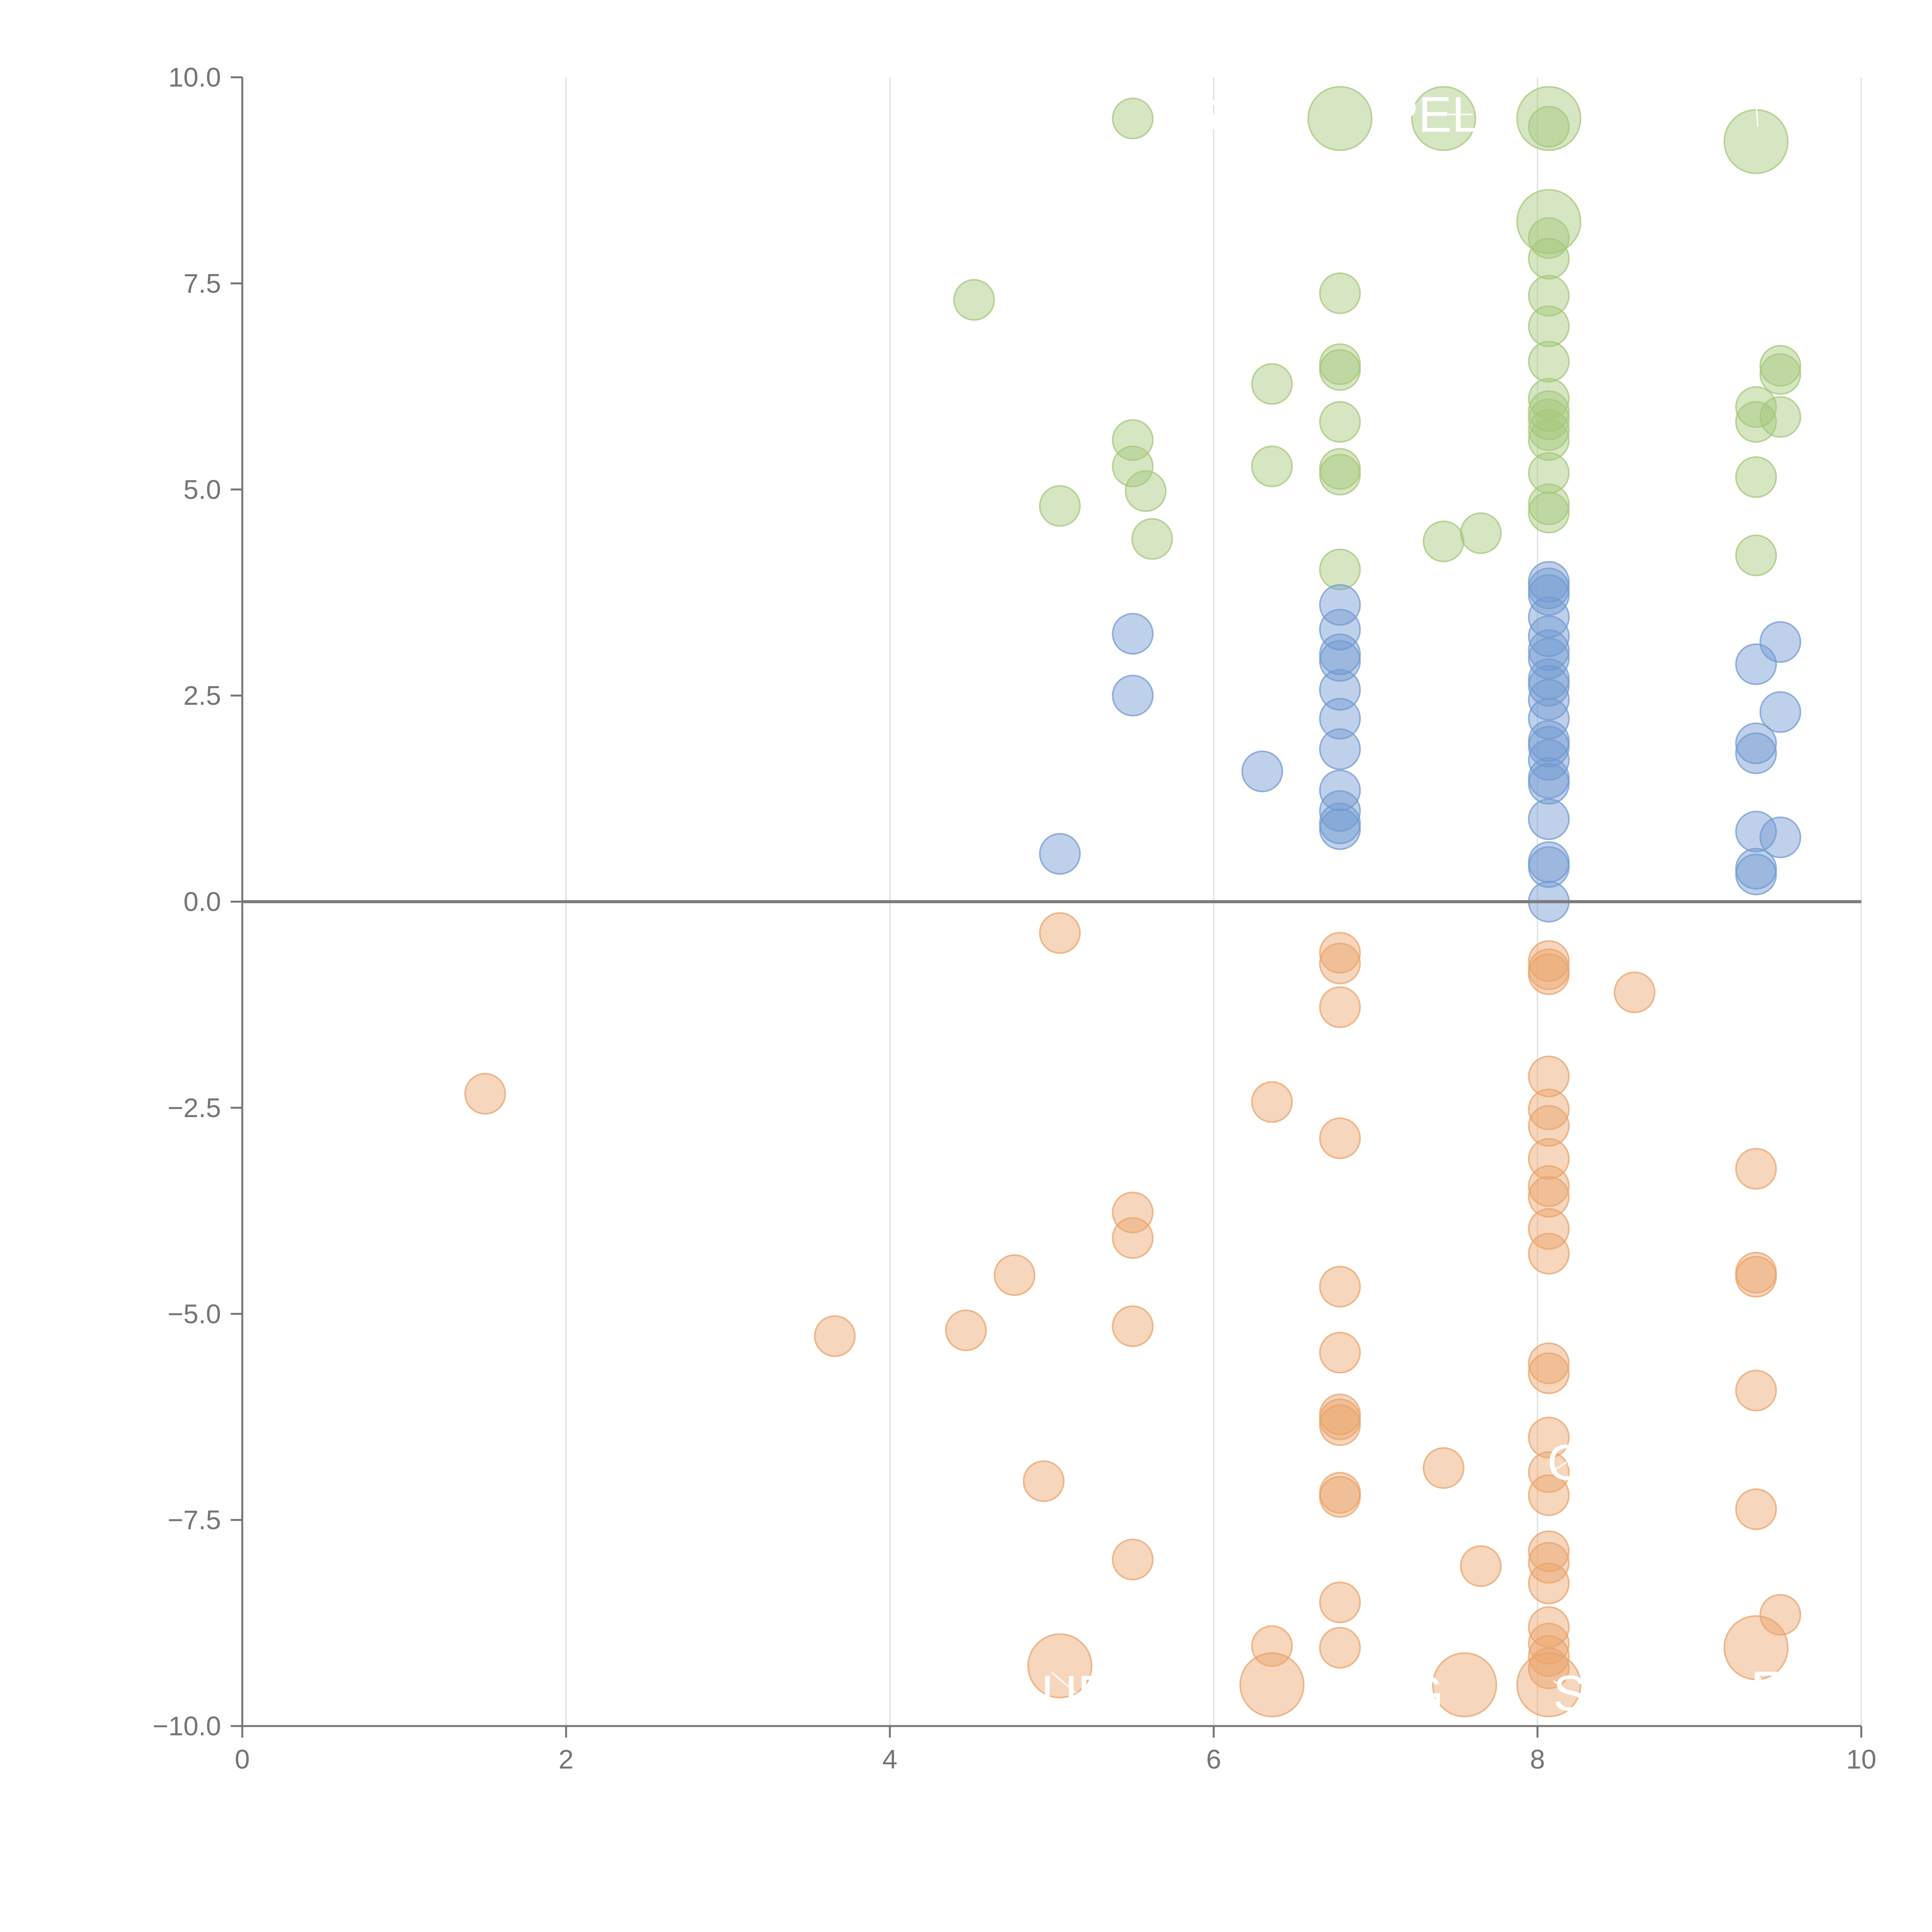 This screenshot has width=1932, height=1932. What do you see at coordinates (891, 1759) in the screenshot?
I see `x-tick-label: 4` at bounding box center [891, 1759].